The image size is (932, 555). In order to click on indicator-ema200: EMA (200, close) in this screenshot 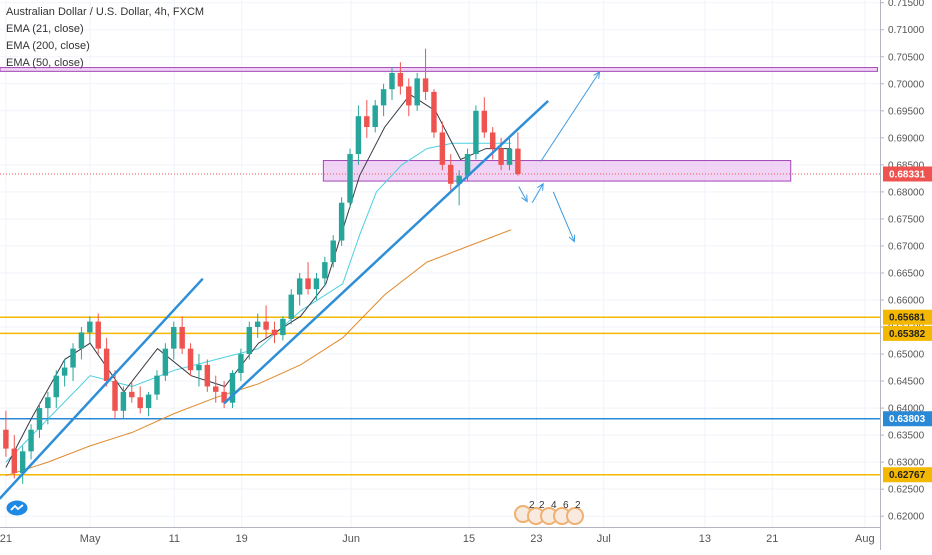, I will do `click(48, 46)`.